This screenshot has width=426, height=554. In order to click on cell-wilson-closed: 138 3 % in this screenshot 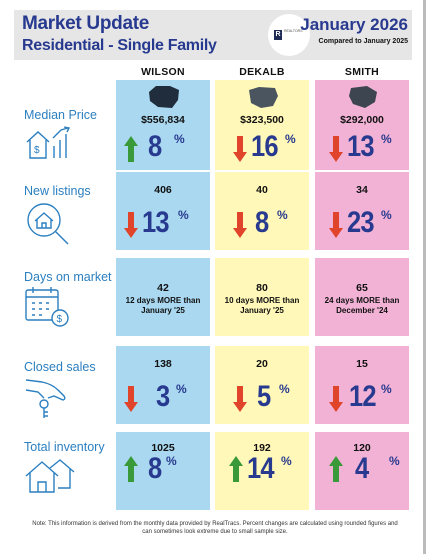, I will do `click(163, 385)`.